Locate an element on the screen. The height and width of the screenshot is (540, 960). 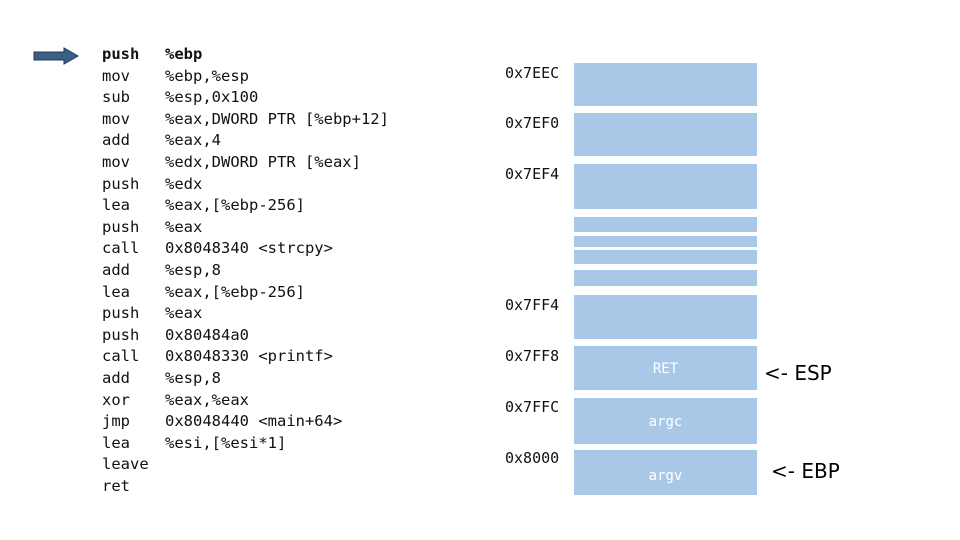
instruction-operands: %edx,DWORD PTR [%eax] is located at coordinates (263, 161).